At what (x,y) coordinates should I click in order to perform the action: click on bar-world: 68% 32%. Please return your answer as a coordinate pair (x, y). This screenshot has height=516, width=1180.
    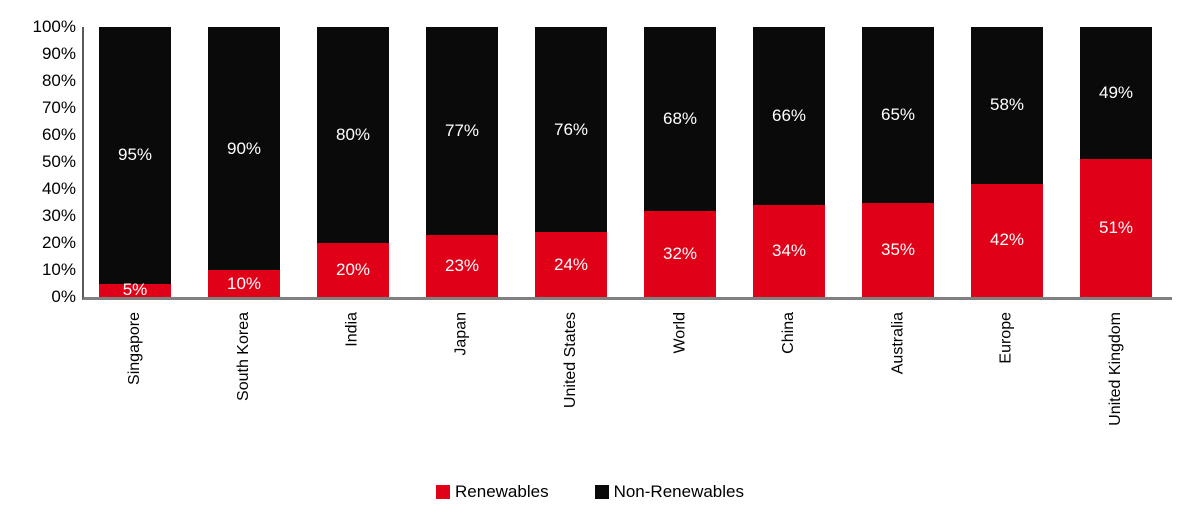
    Looking at the image, I should click on (680, 162).